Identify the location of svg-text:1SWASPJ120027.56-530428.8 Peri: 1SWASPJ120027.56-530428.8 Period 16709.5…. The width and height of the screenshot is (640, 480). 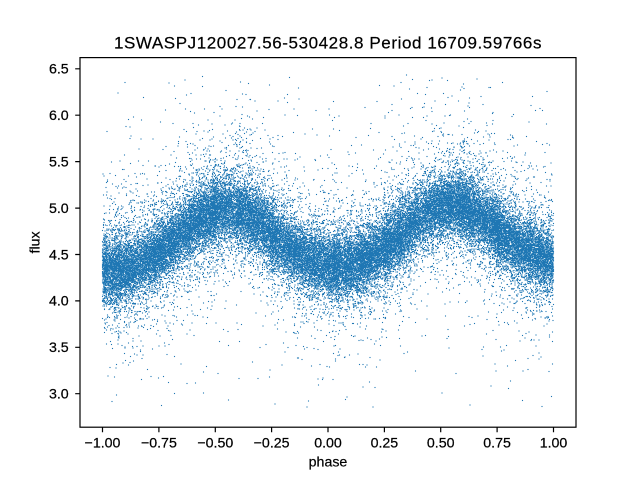
(328, 43).